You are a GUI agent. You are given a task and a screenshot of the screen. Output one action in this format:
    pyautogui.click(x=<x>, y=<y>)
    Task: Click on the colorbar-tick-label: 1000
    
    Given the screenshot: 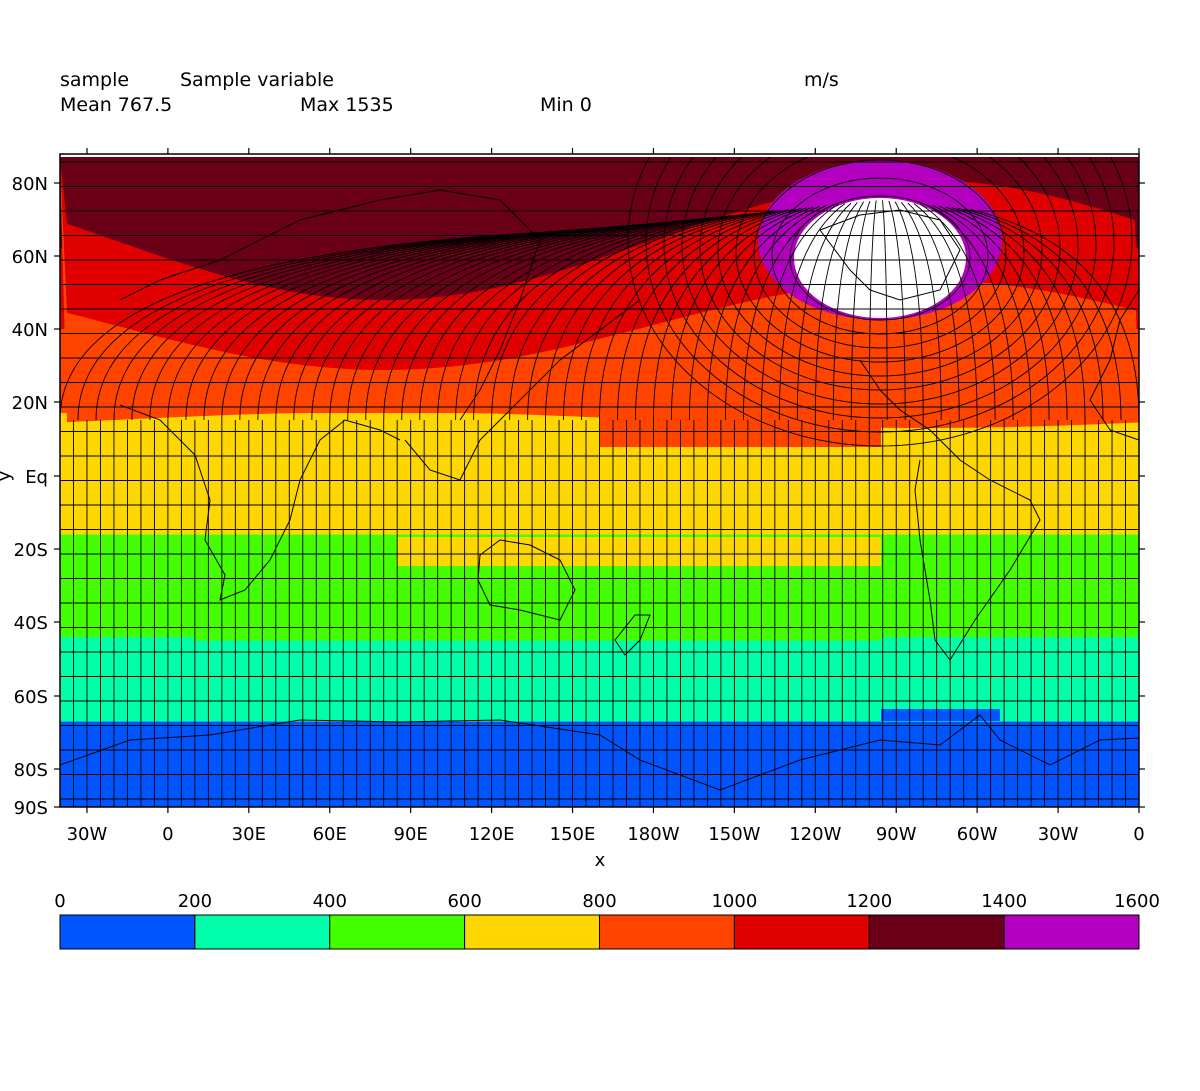 What is the action you would take?
    pyautogui.click(x=734, y=901)
    